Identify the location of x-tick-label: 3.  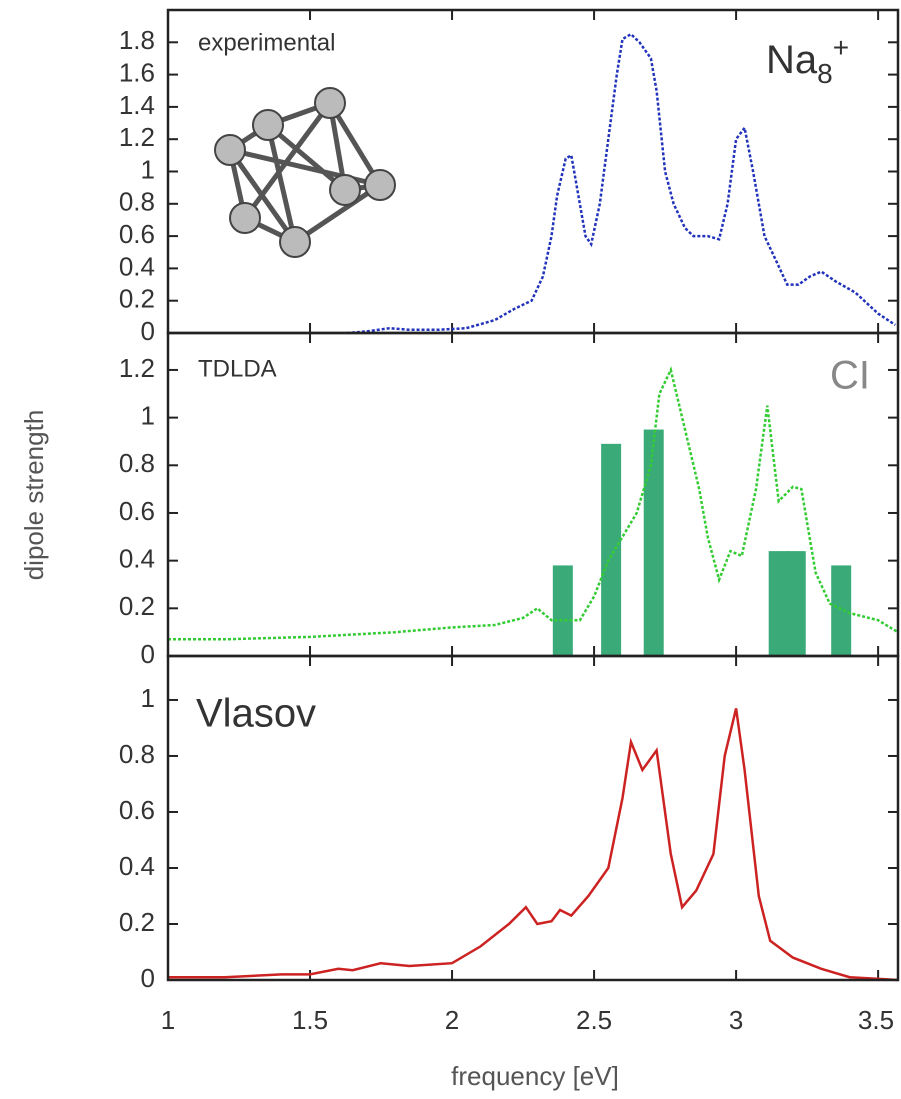
(736, 1020).